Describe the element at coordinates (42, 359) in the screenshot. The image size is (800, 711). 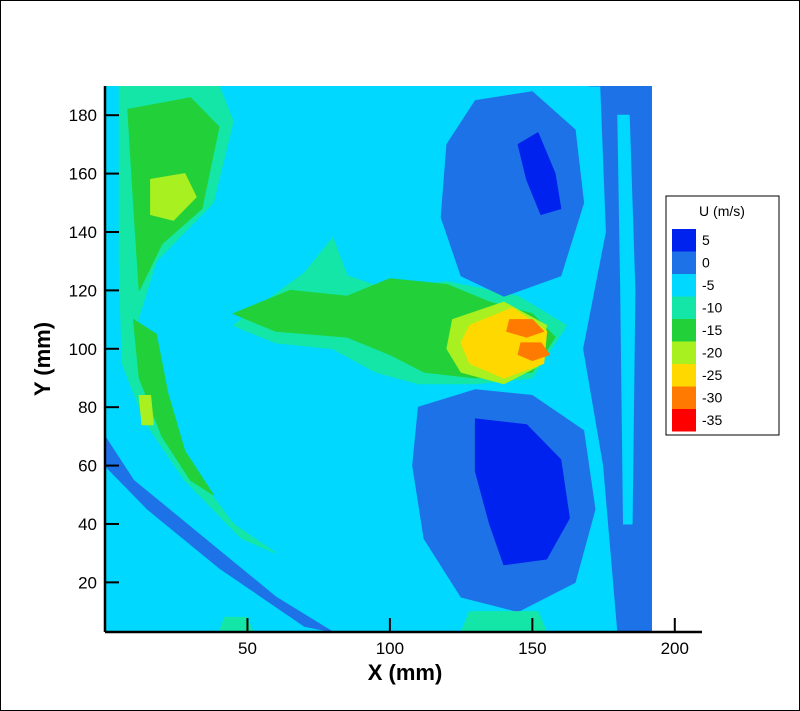
I see `y-axis-title: Y (mm)` at that location.